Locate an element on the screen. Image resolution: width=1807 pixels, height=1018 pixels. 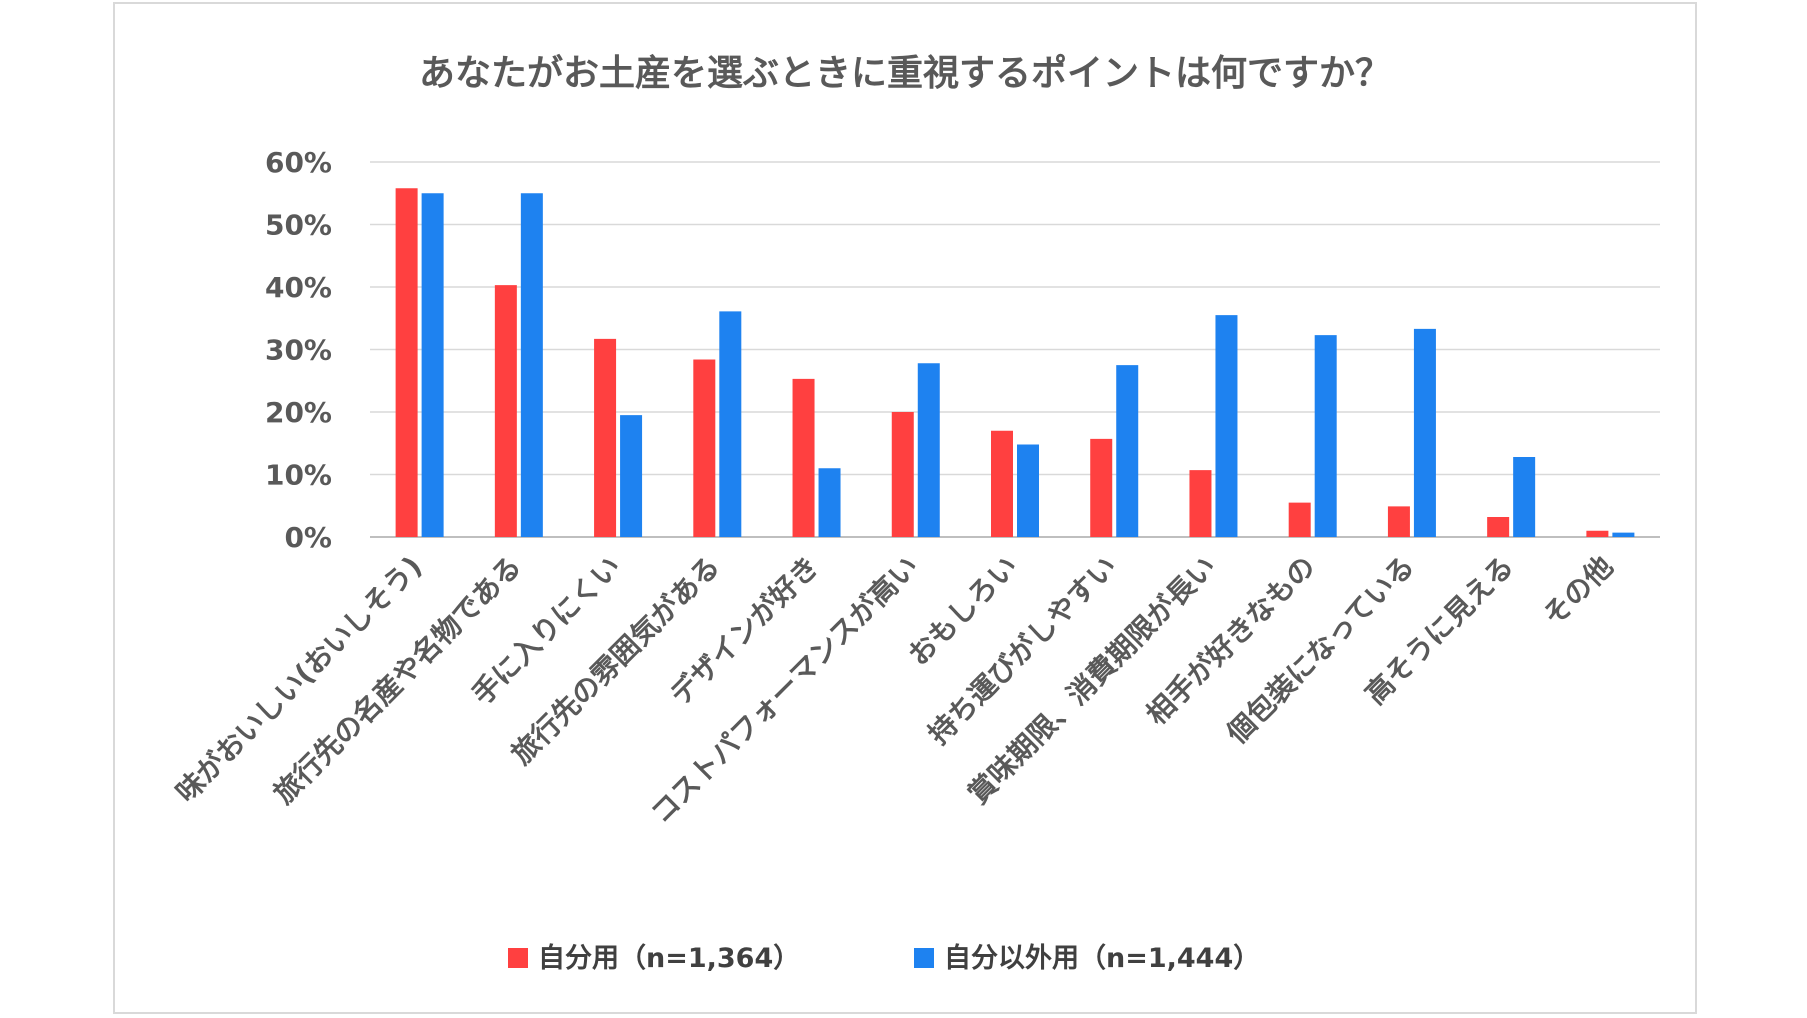
chart-title: あなたがお土産を選ぶときに重視するポイントは何ですか？ is located at coordinates (904, 73).